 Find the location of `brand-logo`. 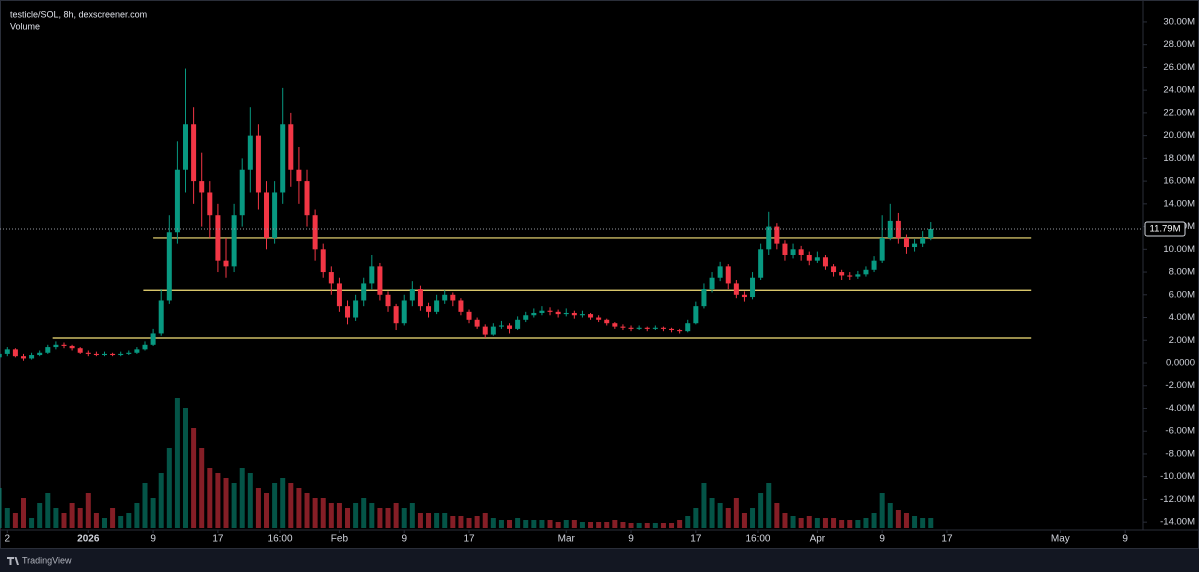

brand-logo is located at coordinates (13, 561).